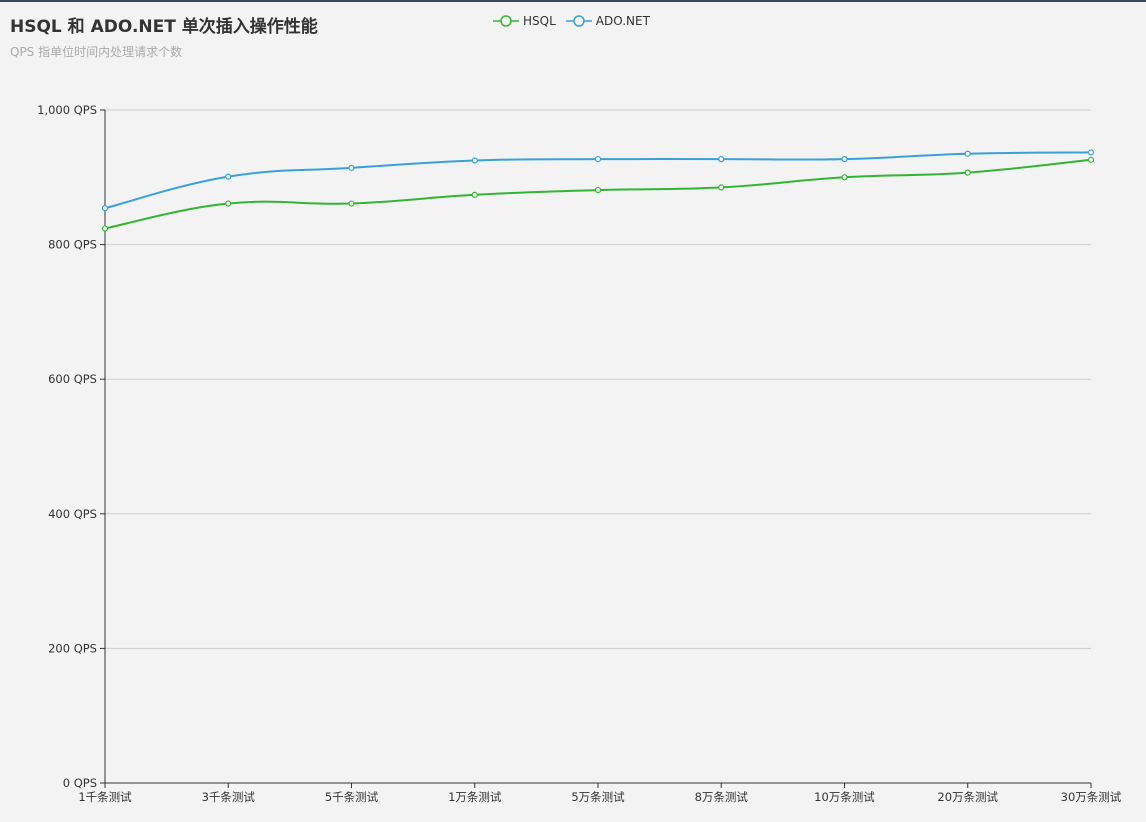 The width and height of the screenshot is (1146, 822). Describe the element at coordinates (967, 797) in the screenshot. I see `x-tick-label: 20万条测试` at that location.